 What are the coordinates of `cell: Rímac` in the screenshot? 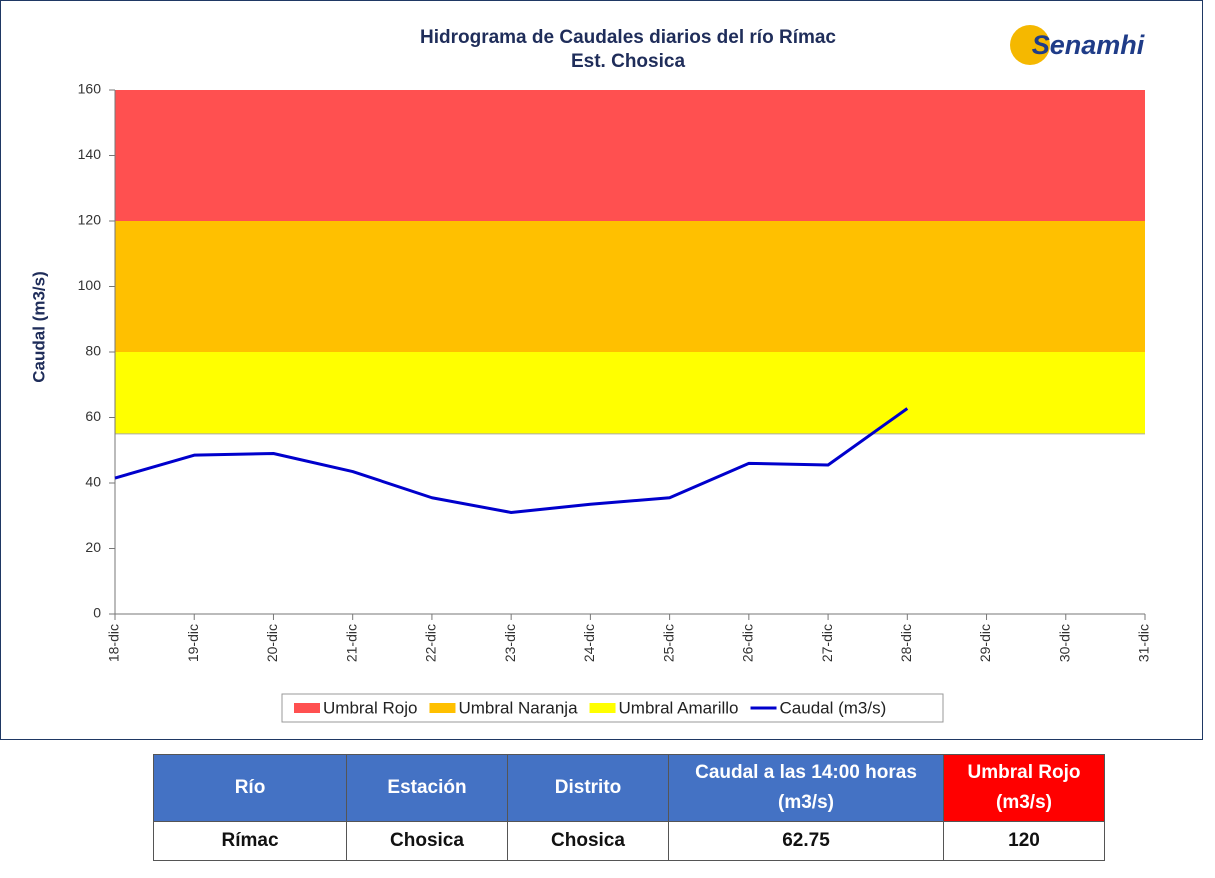 It's located at (250, 841).